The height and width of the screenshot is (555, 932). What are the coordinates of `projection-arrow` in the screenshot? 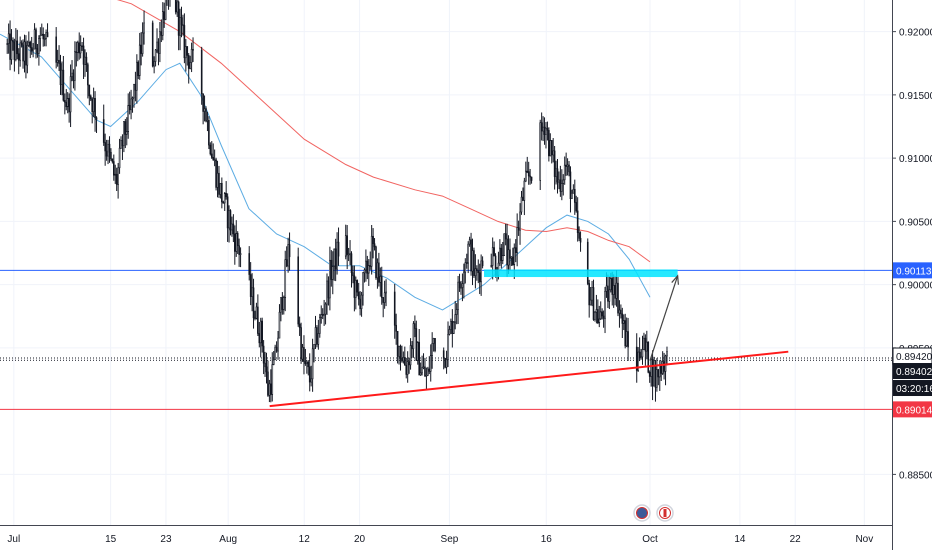 It's located at (664, 318).